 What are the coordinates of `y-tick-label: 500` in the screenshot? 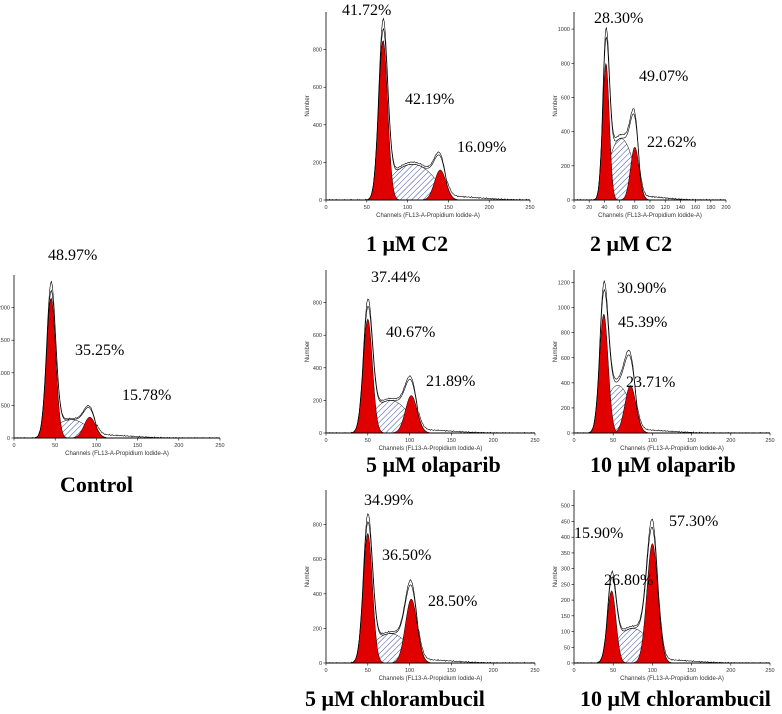 It's located at (5, 406).